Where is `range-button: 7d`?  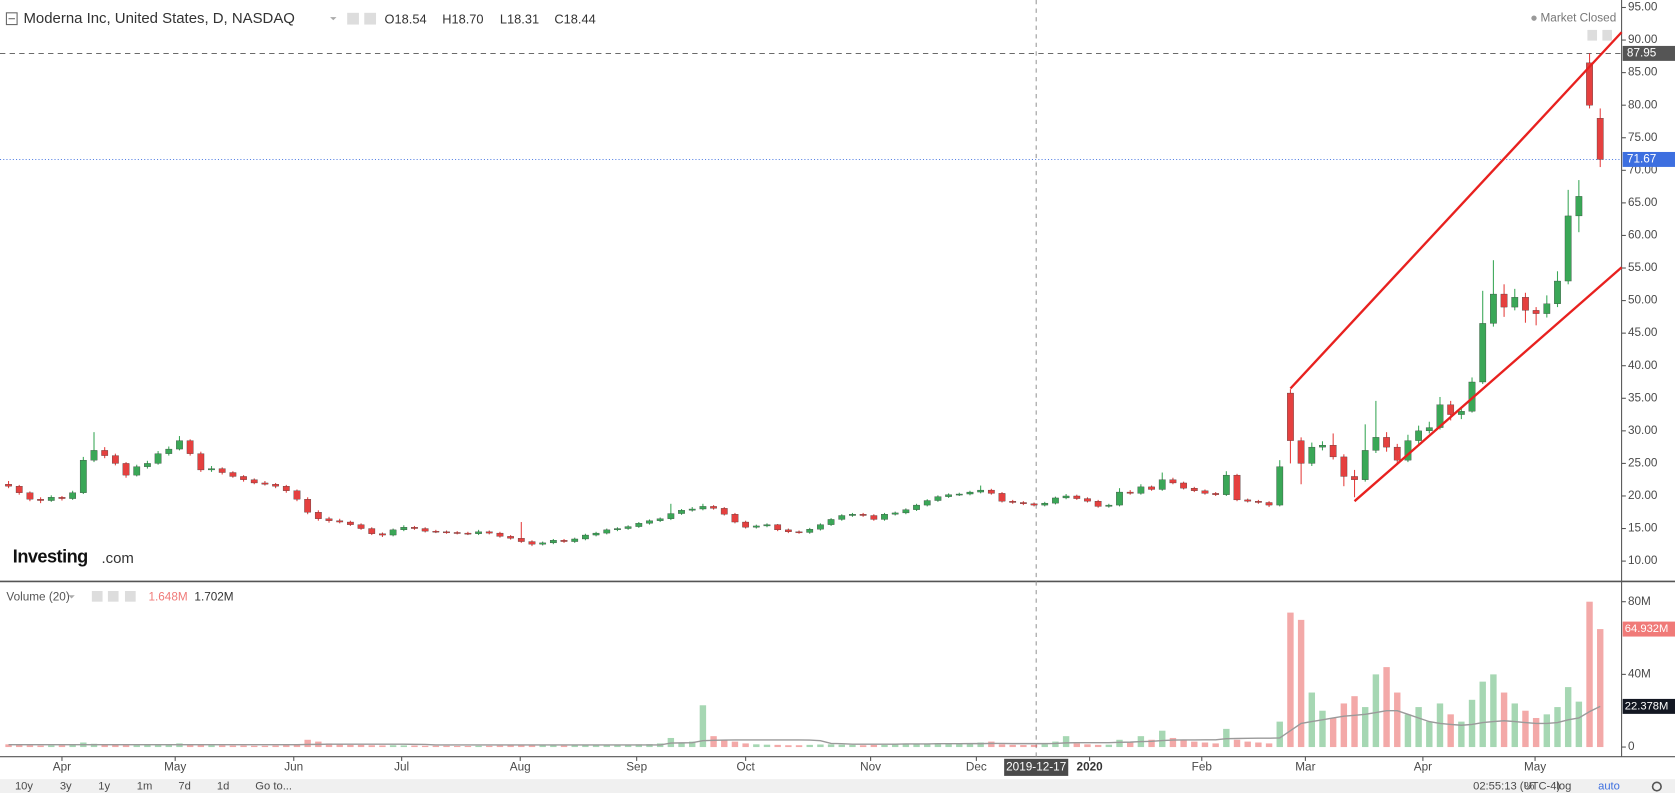 range-button: 7d is located at coordinates (184, 787).